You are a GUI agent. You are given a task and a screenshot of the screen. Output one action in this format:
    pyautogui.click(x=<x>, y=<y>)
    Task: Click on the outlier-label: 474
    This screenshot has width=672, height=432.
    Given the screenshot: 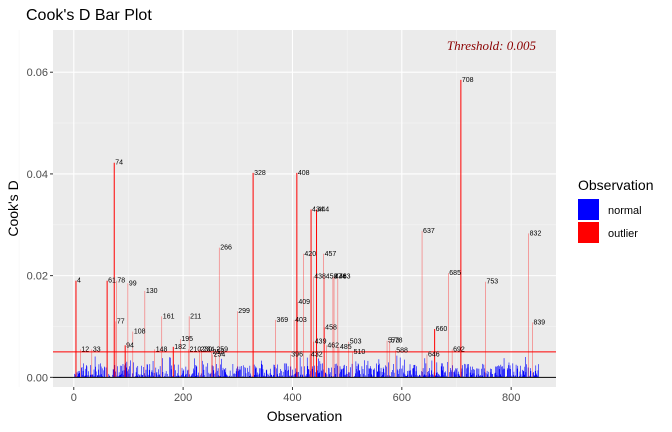 What is the action you would take?
    pyautogui.click(x=340, y=277)
    